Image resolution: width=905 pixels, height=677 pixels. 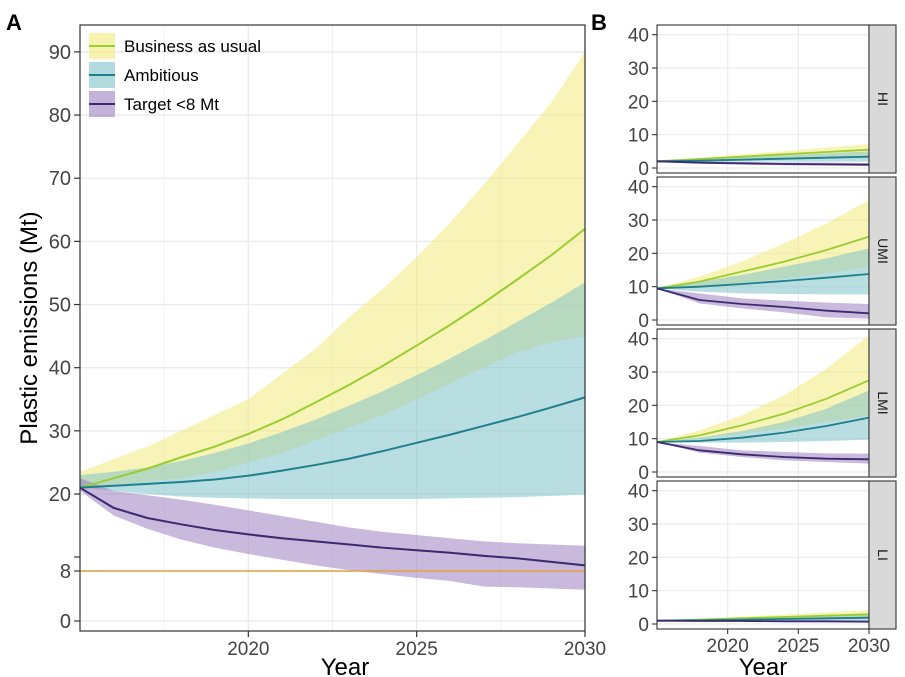 What do you see at coordinates (869, 646) in the screenshot?
I see `panel-b-x-tick-label: 2030` at bounding box center [869, 646].